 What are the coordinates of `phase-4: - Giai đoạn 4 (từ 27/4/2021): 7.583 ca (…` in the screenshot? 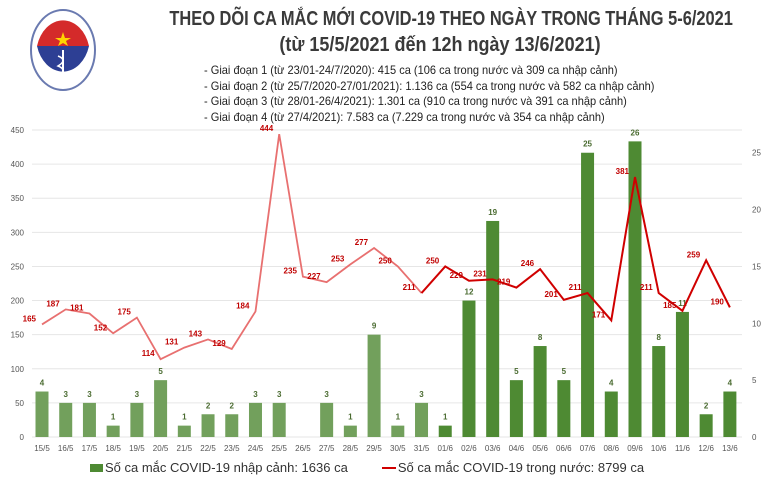 It's located at (404, 116).